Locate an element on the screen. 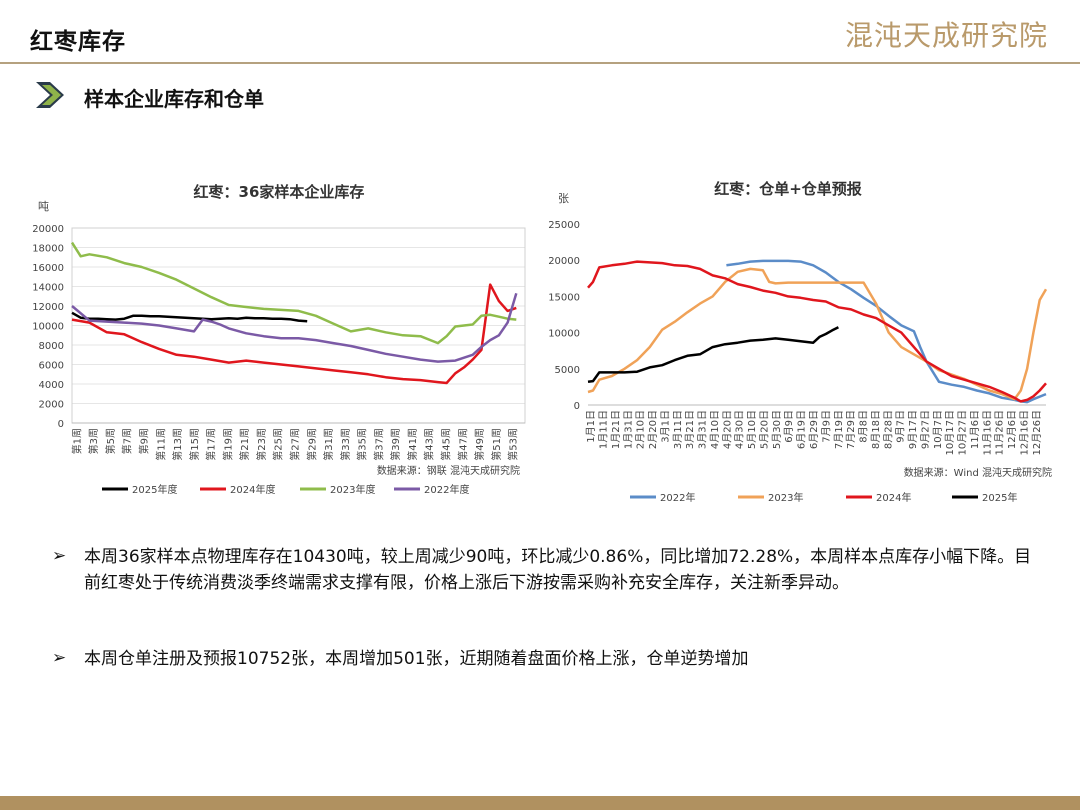 The width and height of the screenshot is (1080, 810). y-tick-label: 2000 is located at coordinates (51, 405).